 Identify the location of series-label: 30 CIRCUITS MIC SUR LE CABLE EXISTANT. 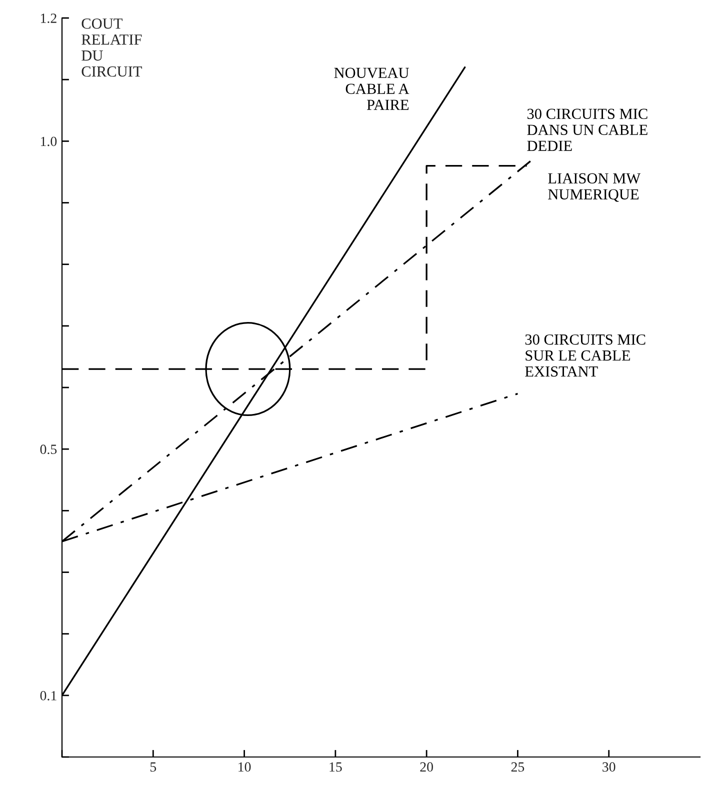
(585, 355).